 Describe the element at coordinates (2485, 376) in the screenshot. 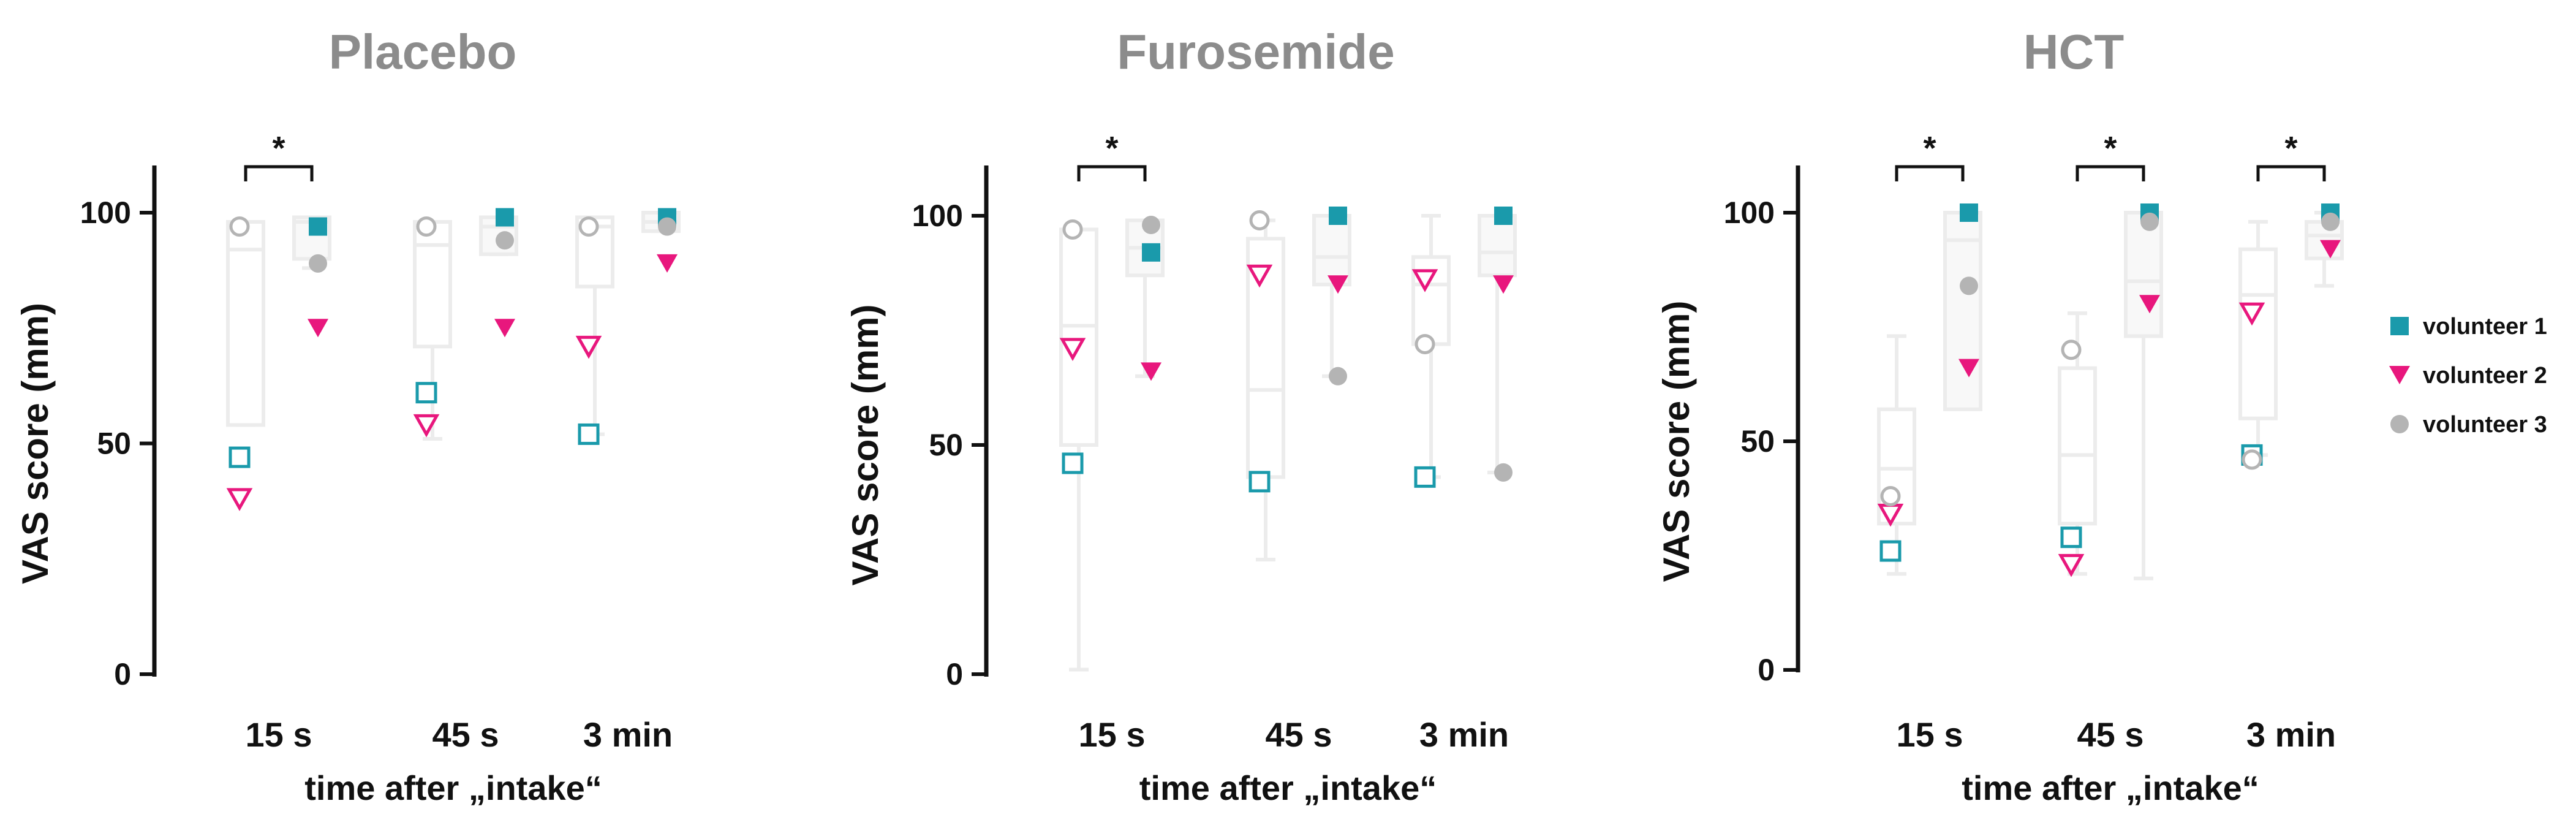

I see `legend-label: volunteer 2` at that location.